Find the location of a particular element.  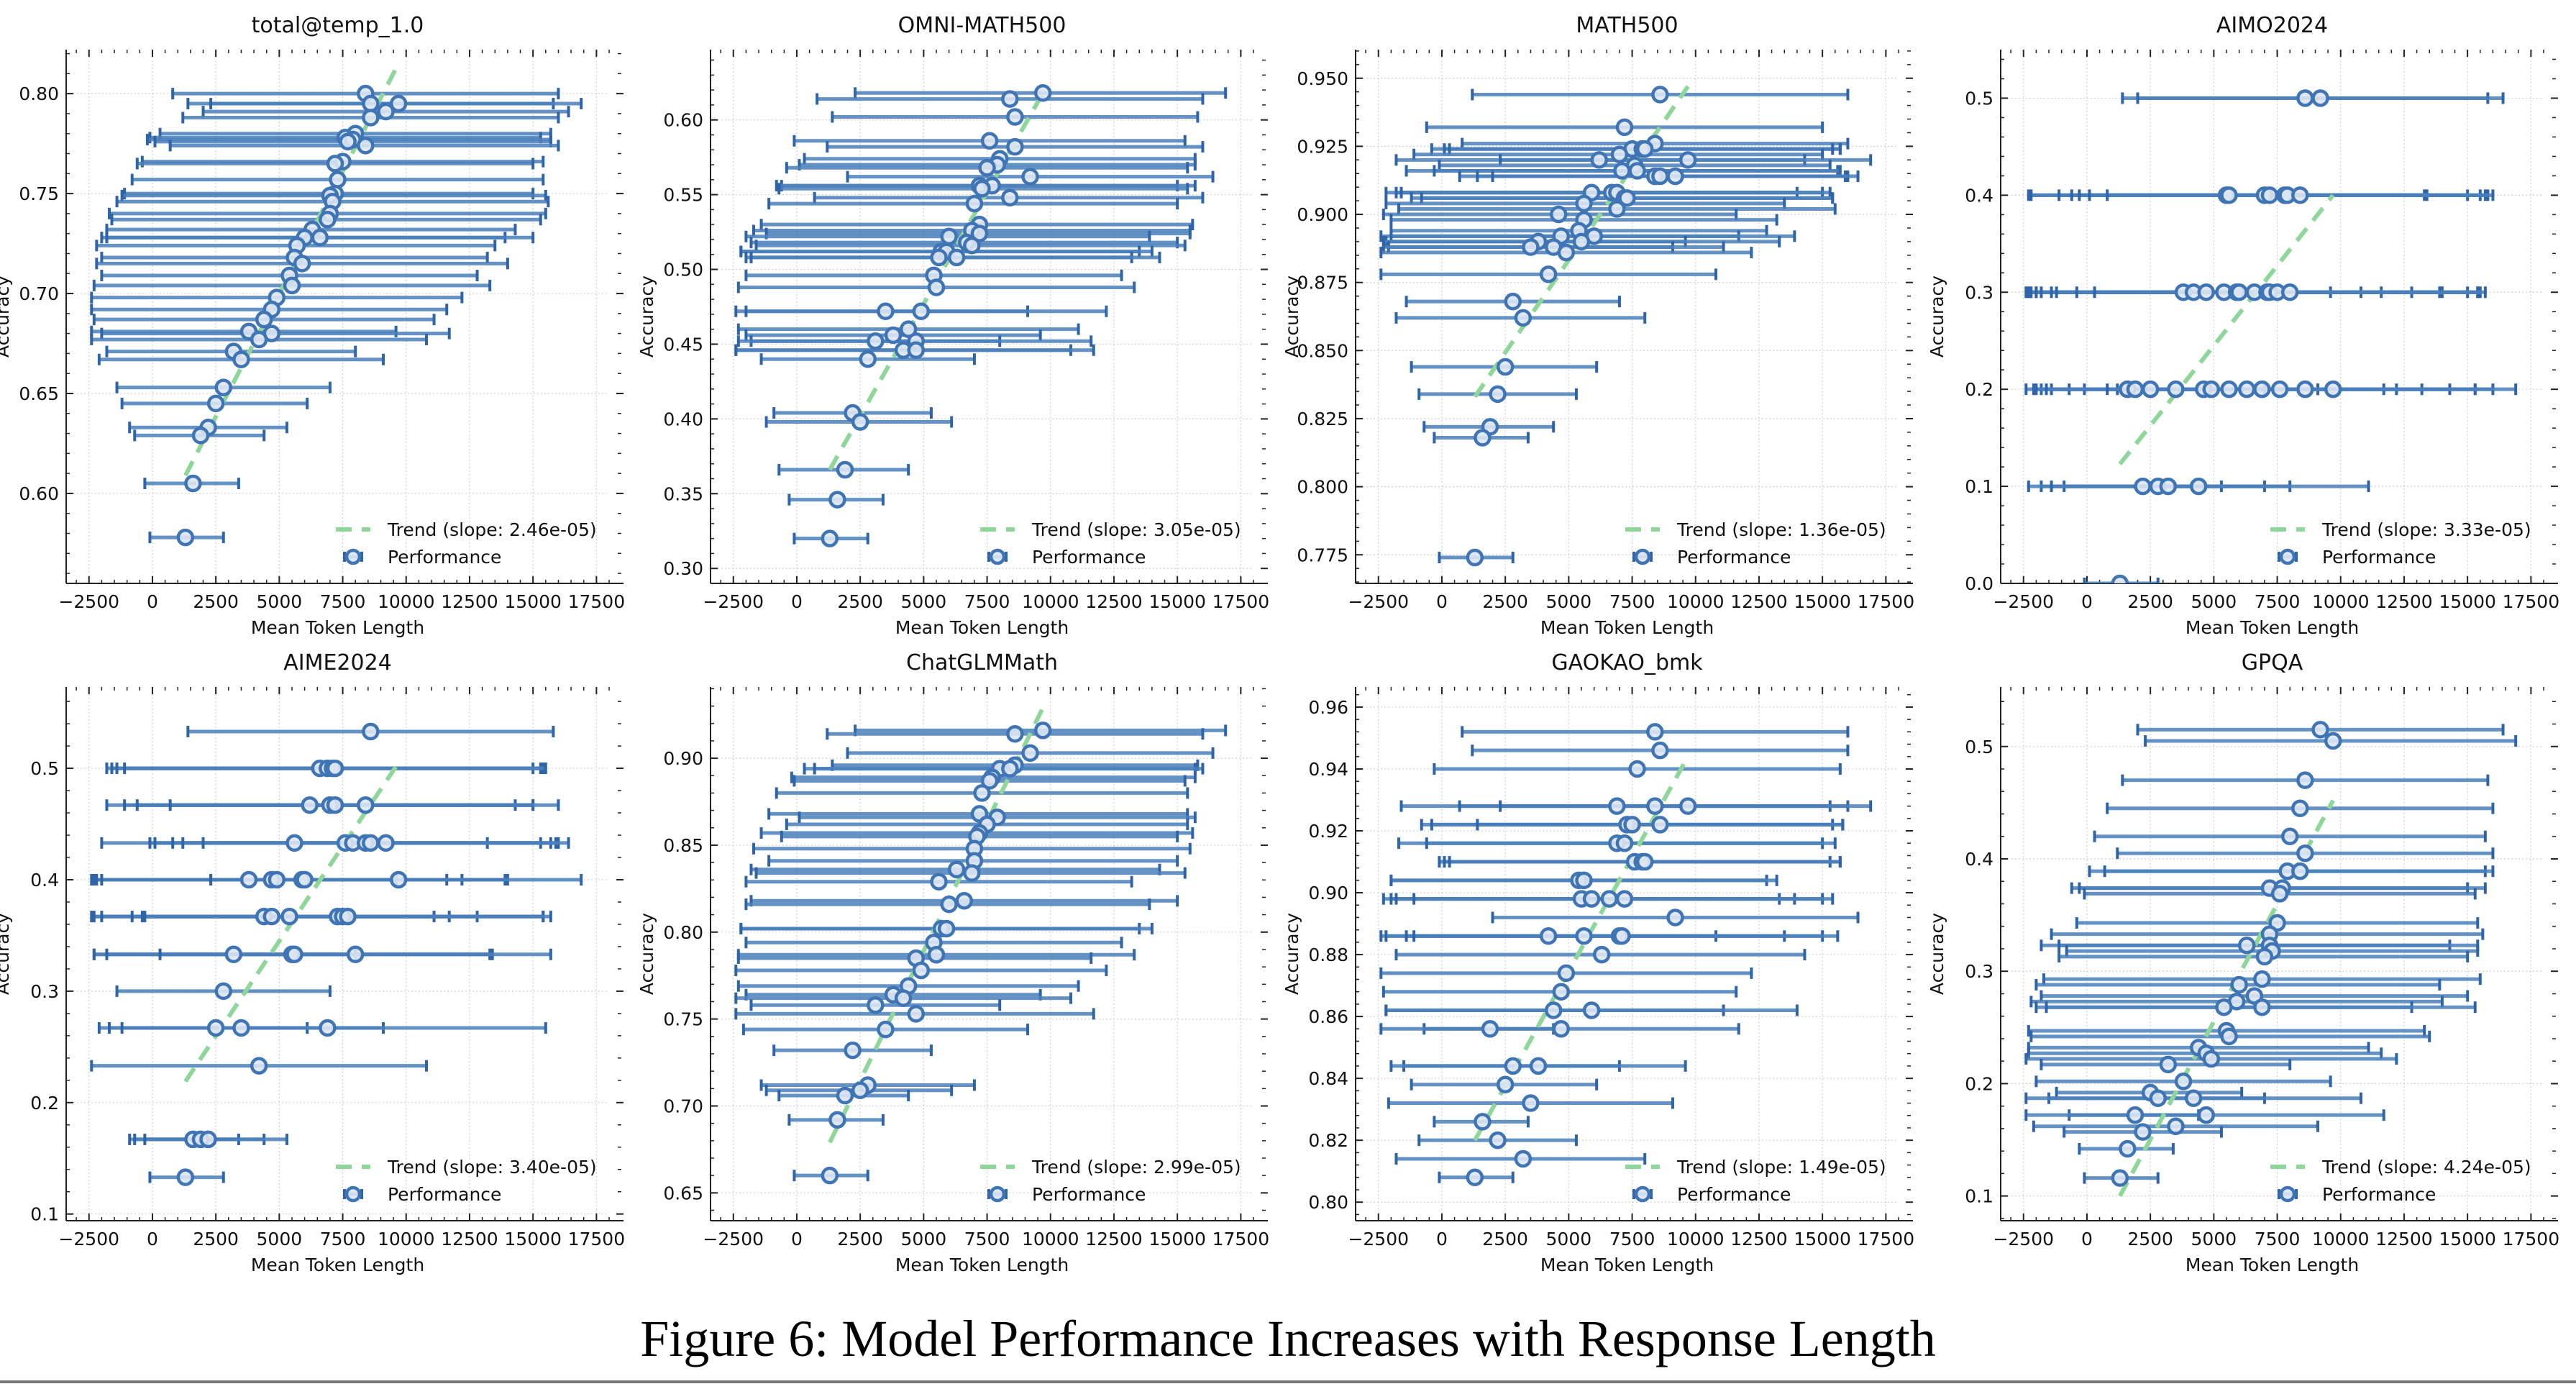

x-tick-label: −2500 is located at coordinates (2024, 602).